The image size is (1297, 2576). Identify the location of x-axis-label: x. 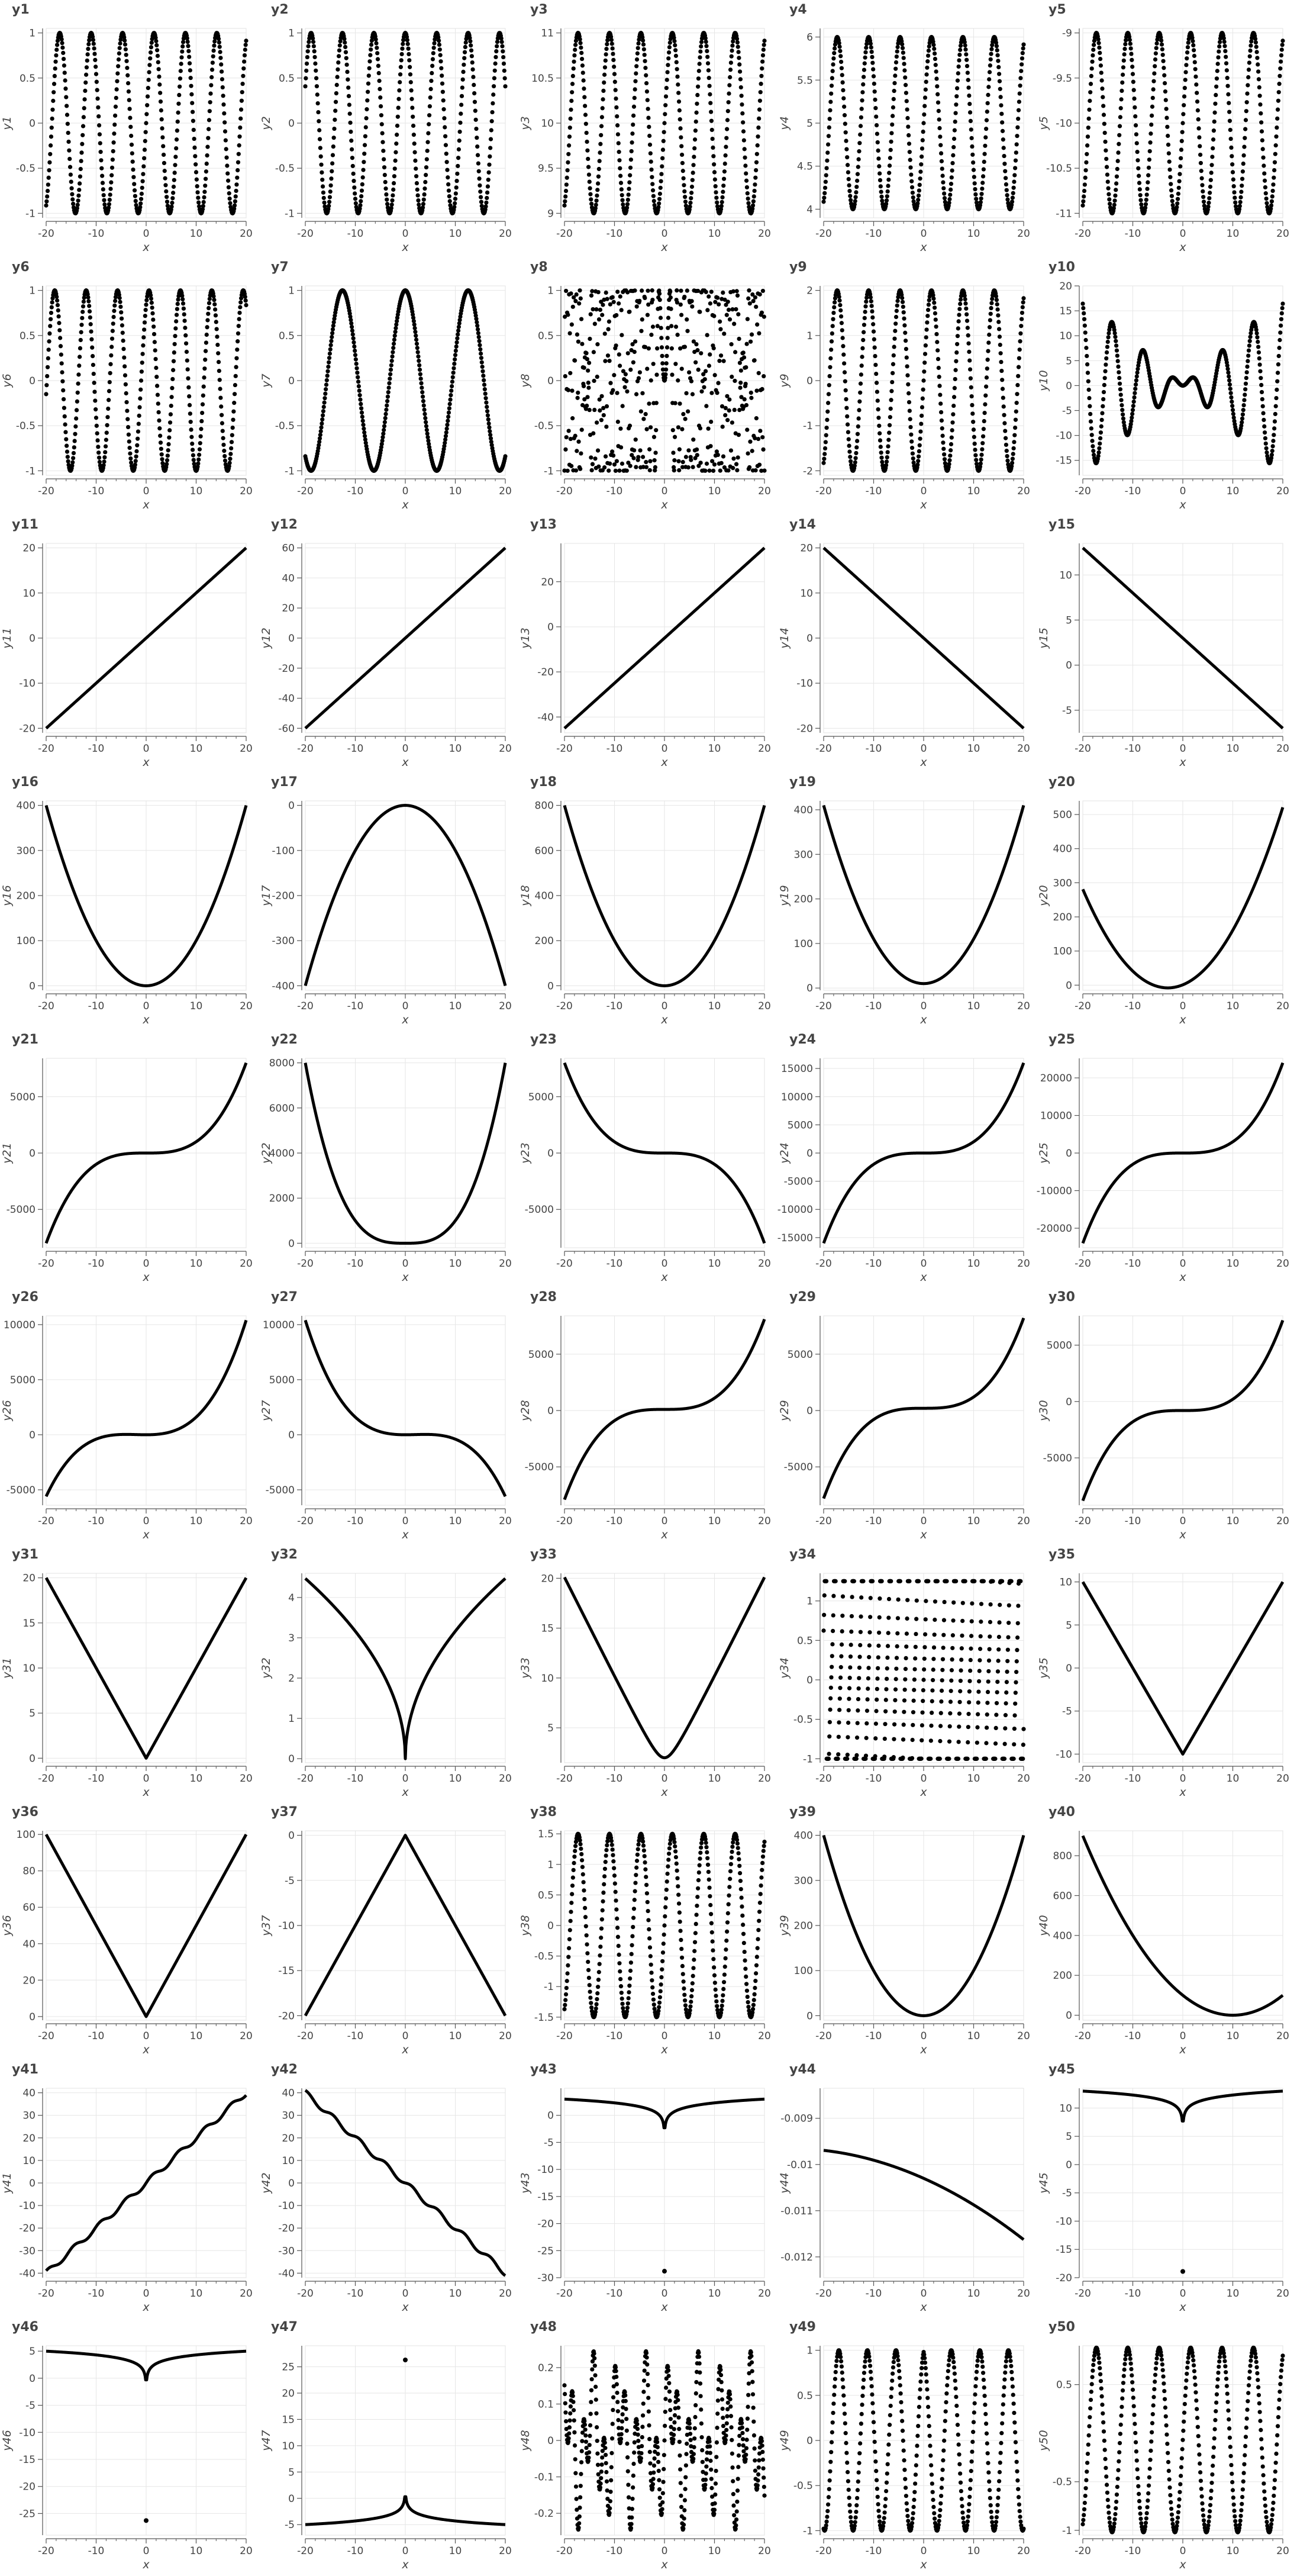
(923, 762).